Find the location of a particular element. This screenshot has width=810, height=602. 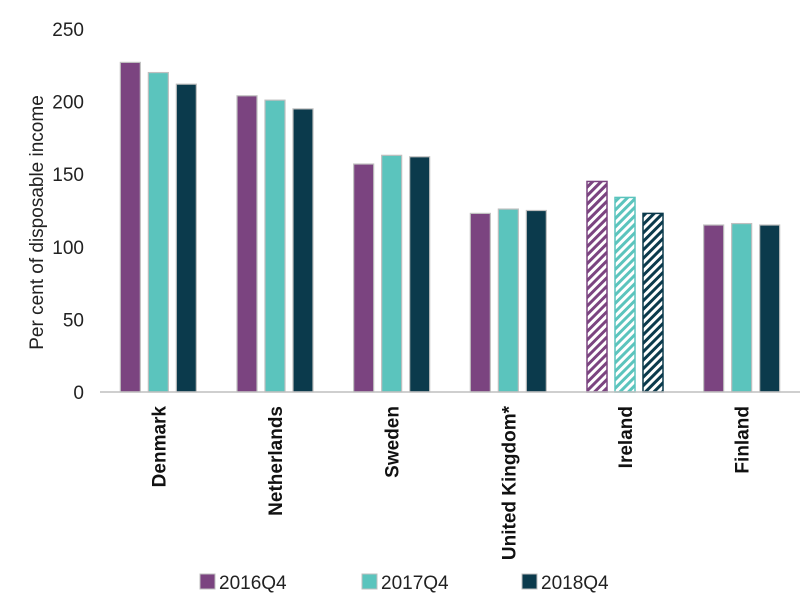

legend: 2016Q4 2017Q4 2018Q4 is located at coordinates (404, 583).